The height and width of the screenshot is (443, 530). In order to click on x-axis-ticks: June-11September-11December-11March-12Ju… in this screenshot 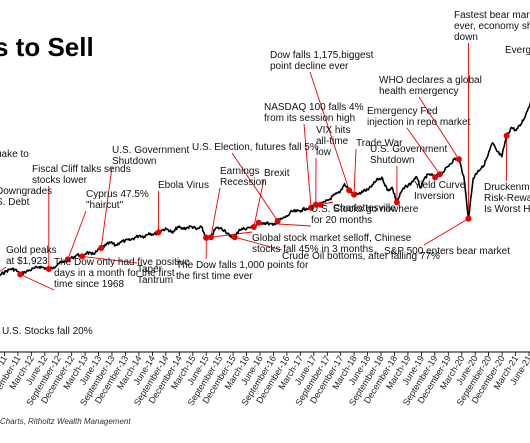, I will do `click(265, 379)`.